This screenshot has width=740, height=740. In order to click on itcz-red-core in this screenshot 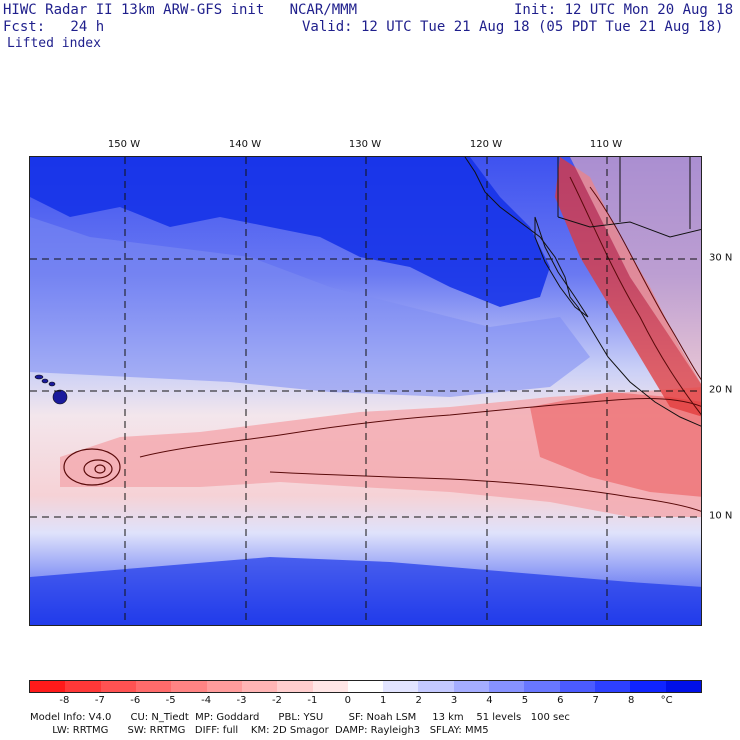, I will do `click(615, 444)`.